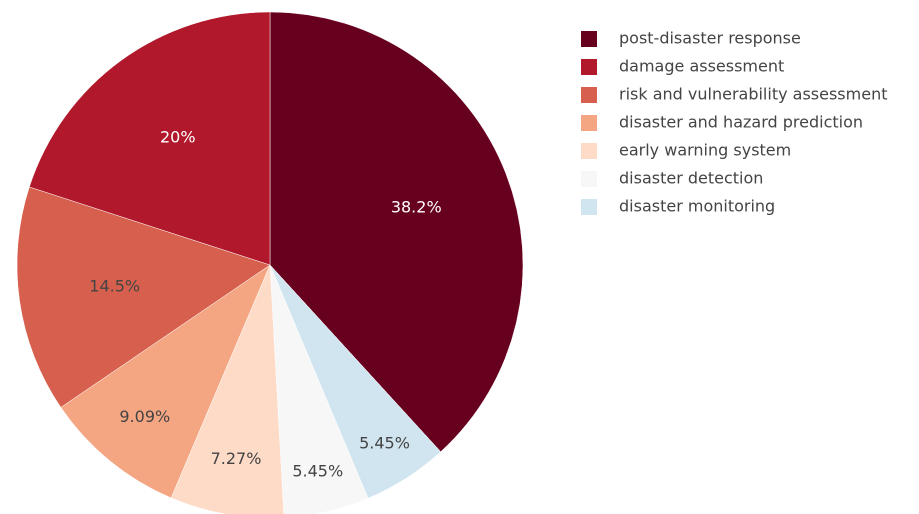 The height and width of the screenshot is (514, 919). I want to click on legend-label: disaster and hazard prediction, so click(741, 122).